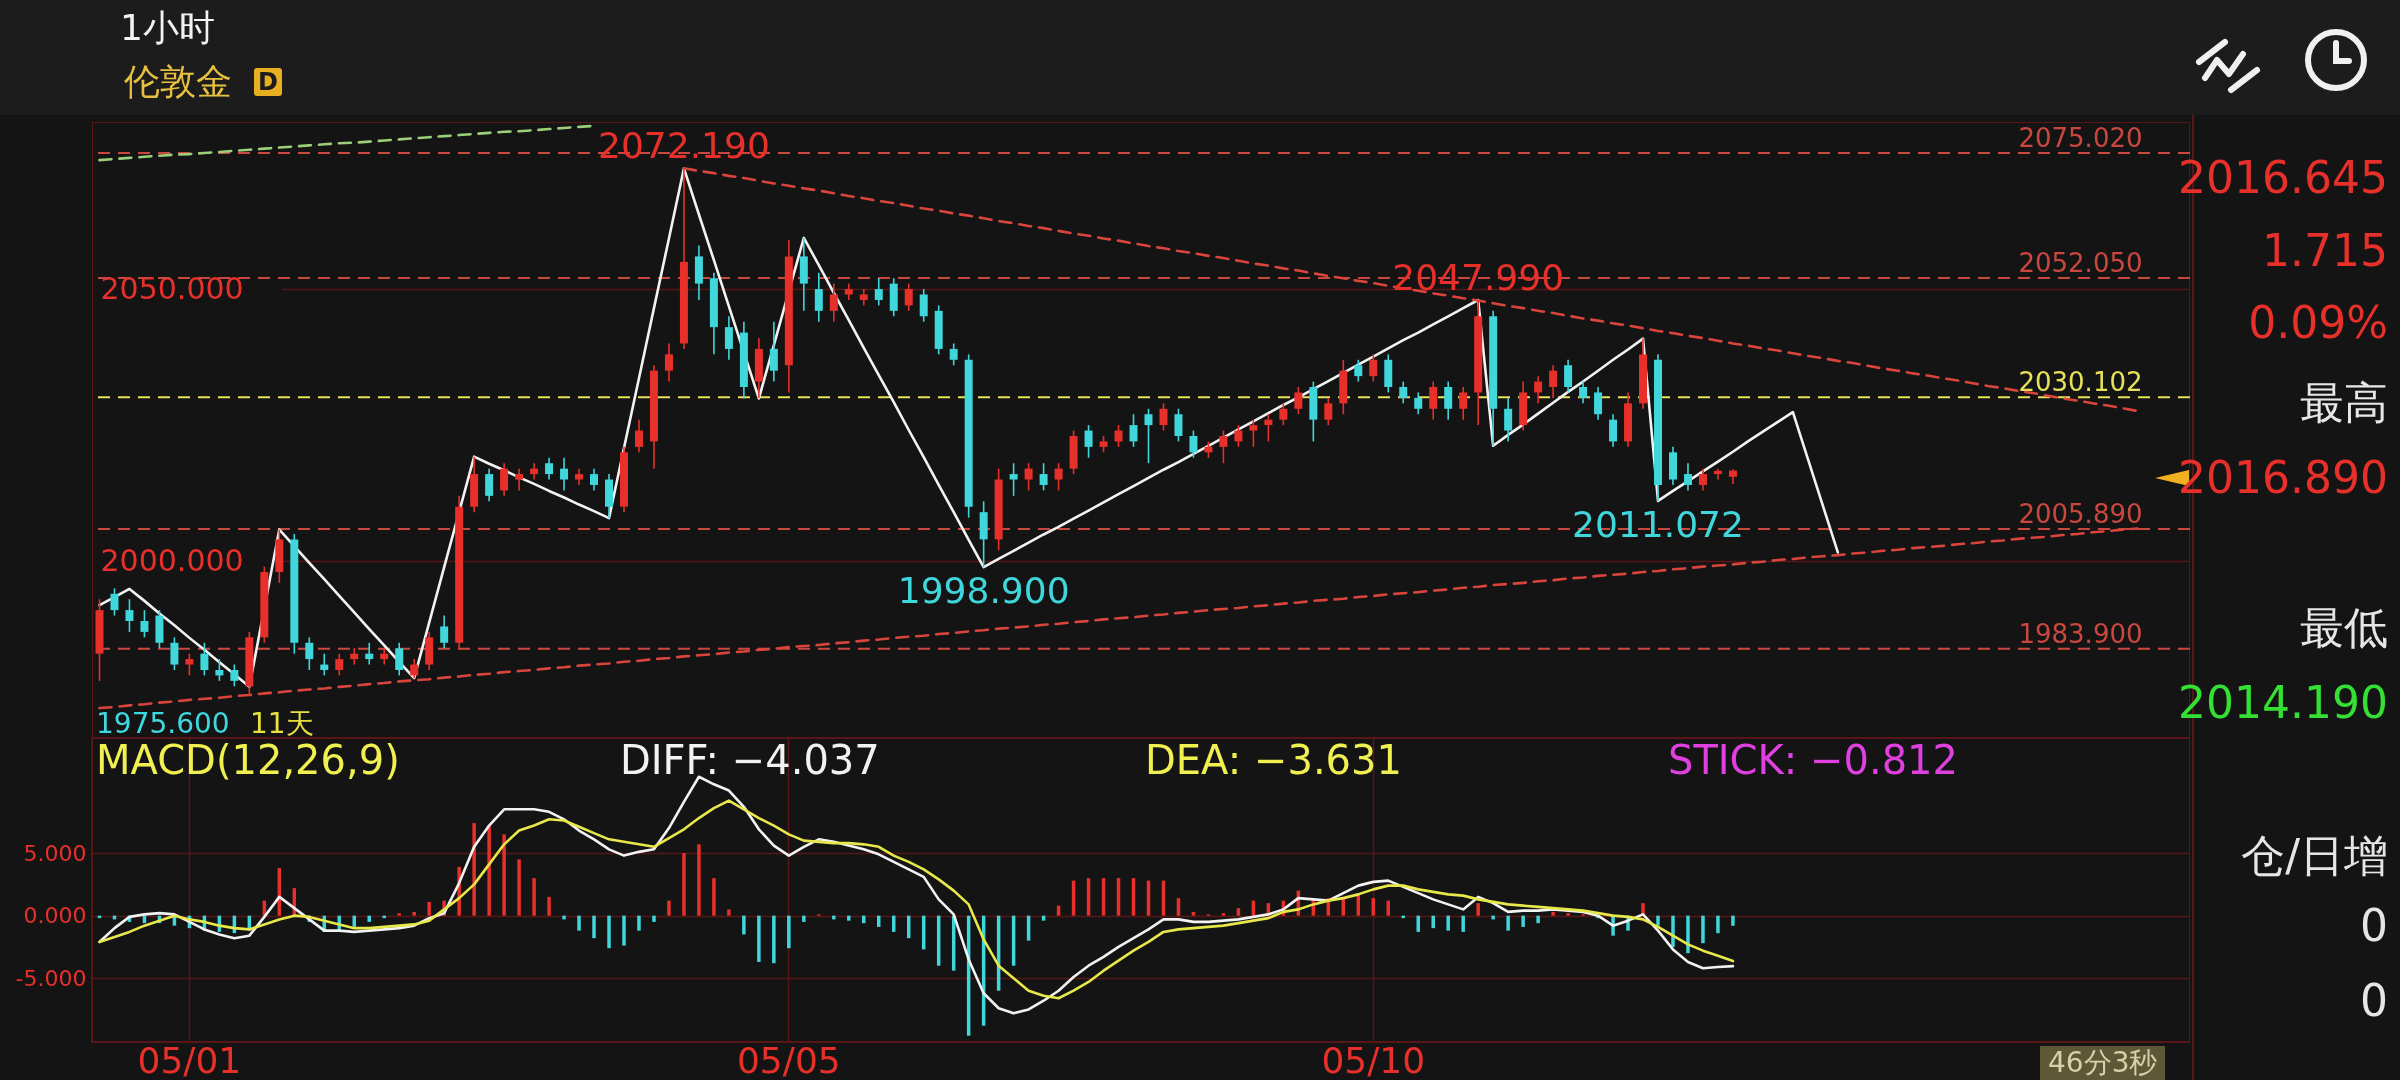 The image size is (2400, 1080). Describe the element at coordinates (248, 760) in the screenshot. I see `chart-title: MACD(12,26,9)` at that location.